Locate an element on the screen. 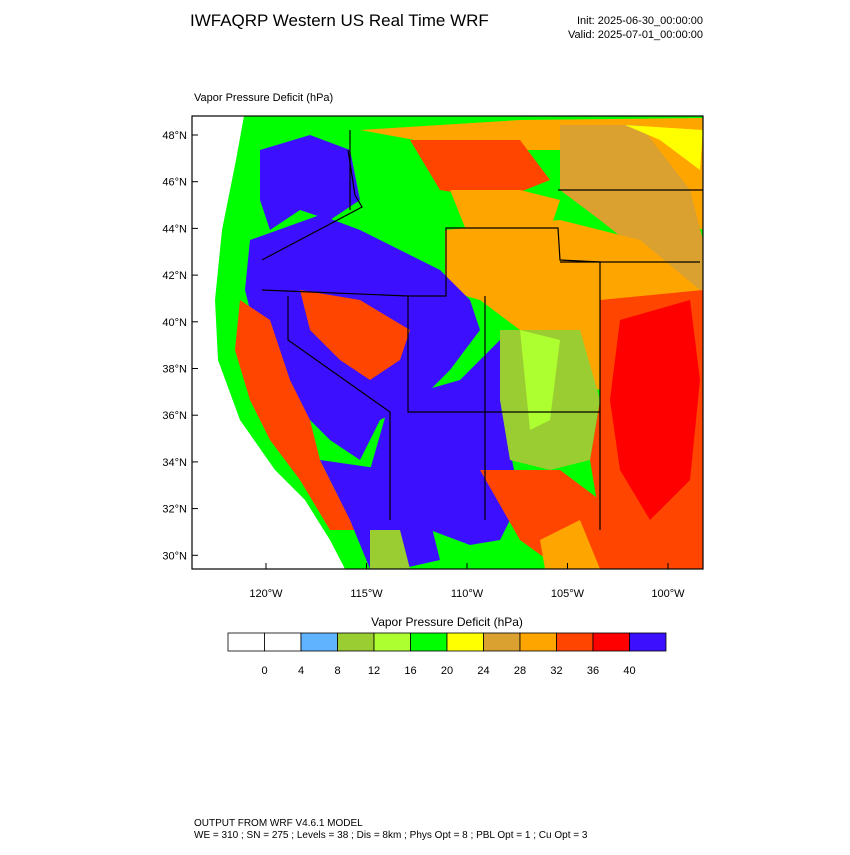 The width and height of the screenshot is (850, 855). colorbar-label: 28 is located at coordinates (520, 671).